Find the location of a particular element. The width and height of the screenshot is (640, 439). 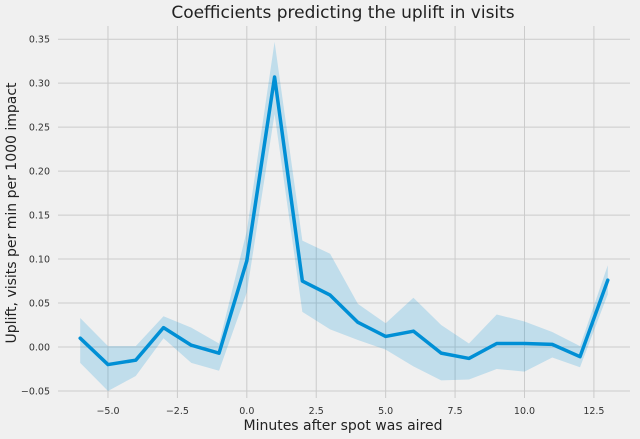

x-tick-label: 0.0 is located at coordinates (246, 411).